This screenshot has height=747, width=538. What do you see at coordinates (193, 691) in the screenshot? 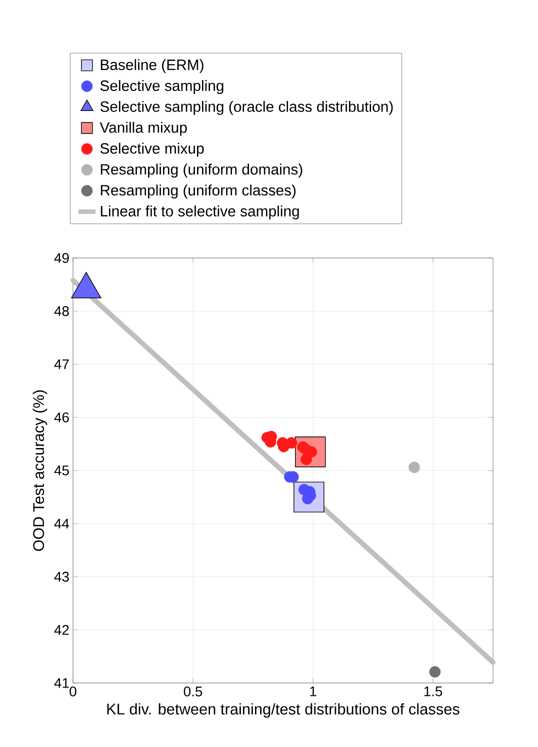
I see `x-tick-label: 0.5` at bounding box center [193, 691].